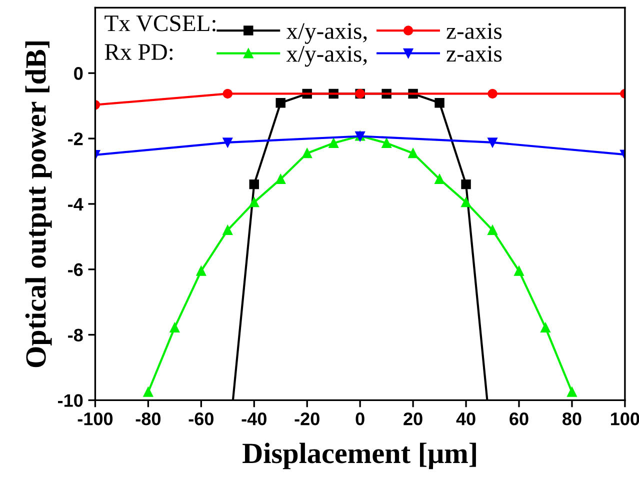  Describe the element at coordinates (572, 419) in the screenshot. I see `x-tick-label: 80` at that location.